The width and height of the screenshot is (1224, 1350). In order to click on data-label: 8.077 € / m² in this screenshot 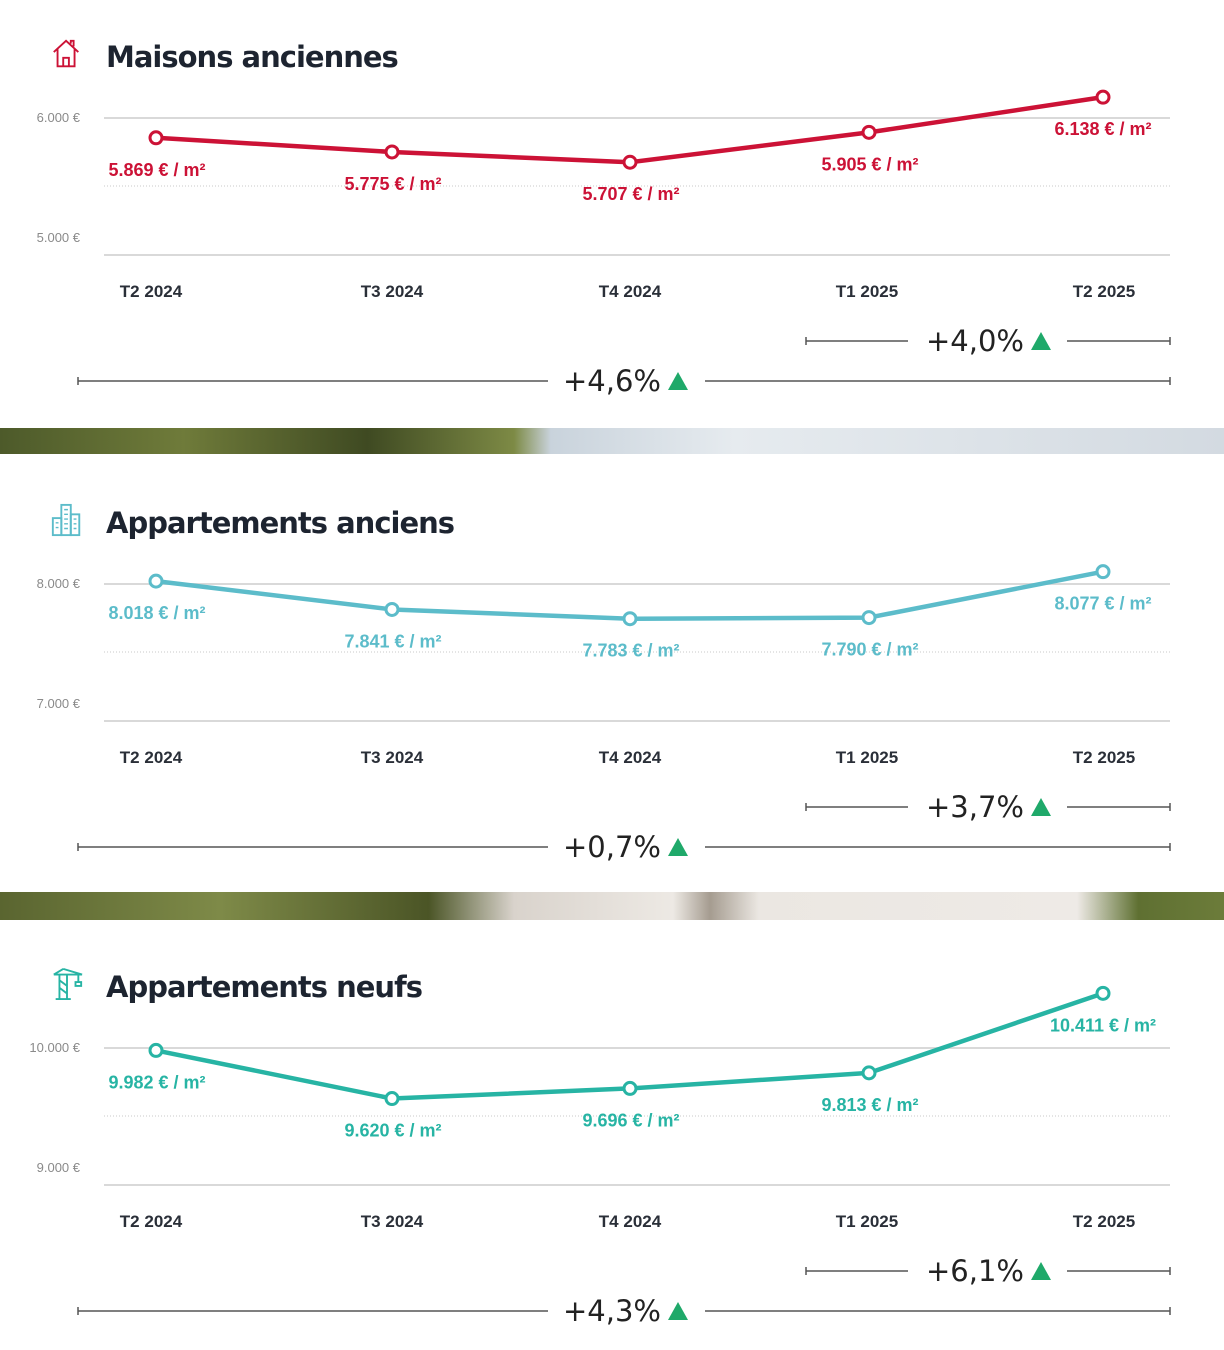, I will do `click(1102, 604)`.